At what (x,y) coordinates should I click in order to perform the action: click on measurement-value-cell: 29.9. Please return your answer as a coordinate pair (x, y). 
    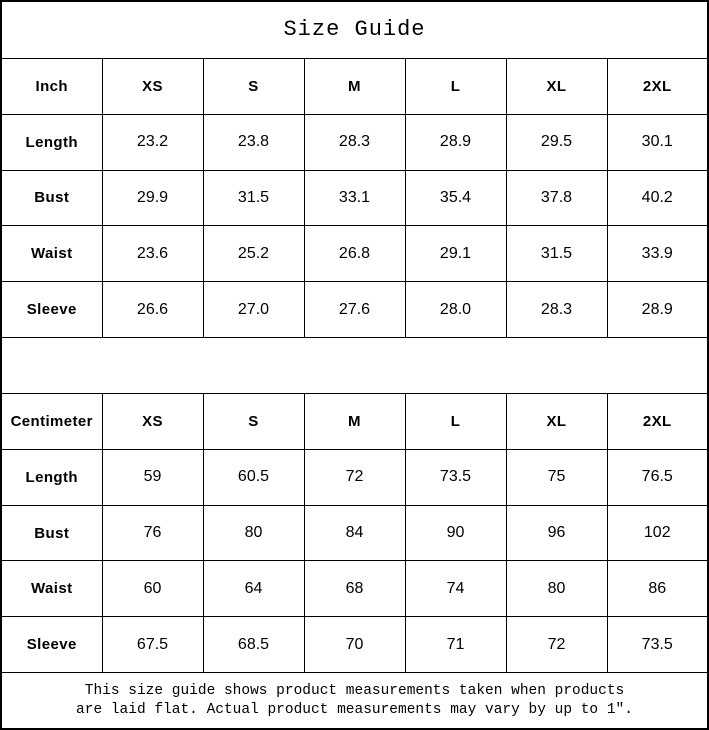
    Looking at the image, I should click on (152, 198).